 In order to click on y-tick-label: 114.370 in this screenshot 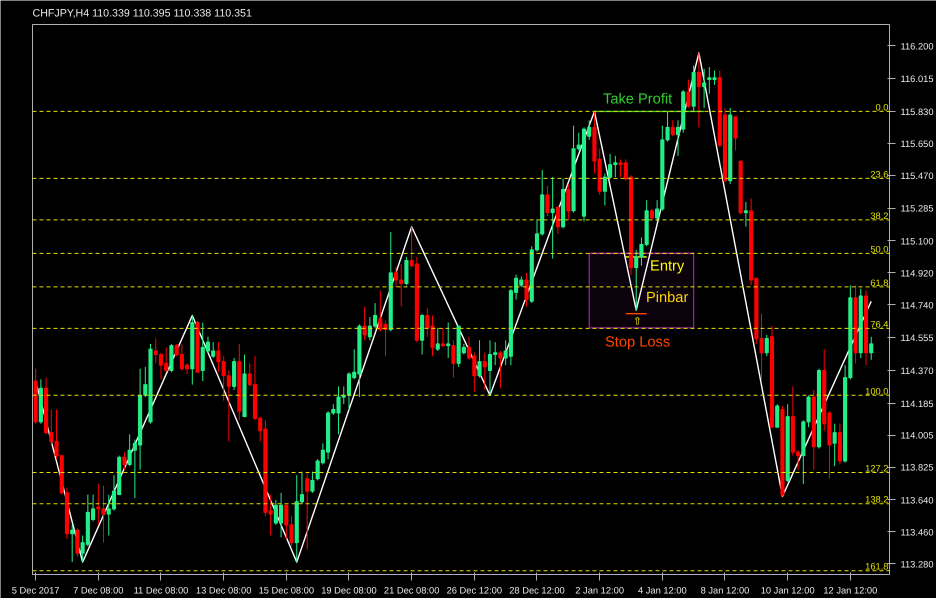, I will do `click(917, 371)`.